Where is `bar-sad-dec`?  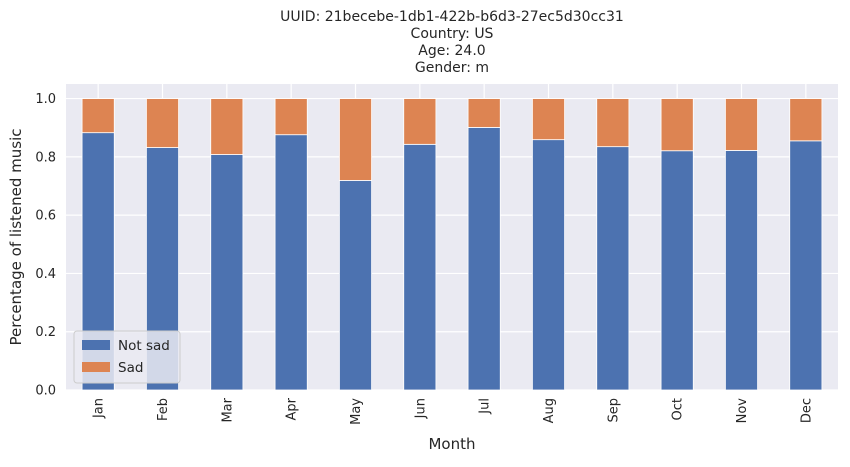 bar-sad-dec is located at coordinates (806, 120).